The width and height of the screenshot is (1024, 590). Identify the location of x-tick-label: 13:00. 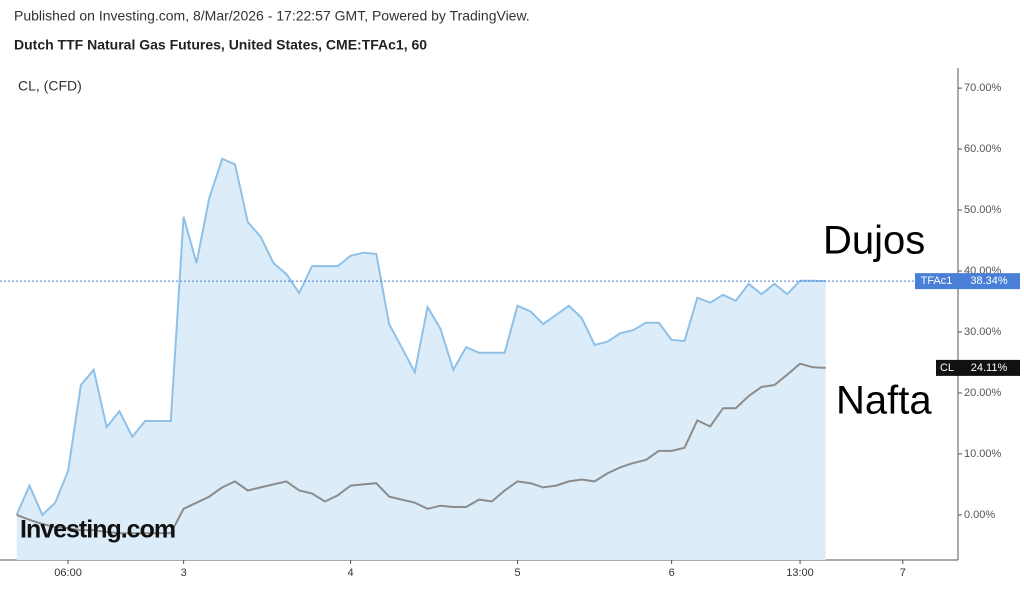
(800, 573).